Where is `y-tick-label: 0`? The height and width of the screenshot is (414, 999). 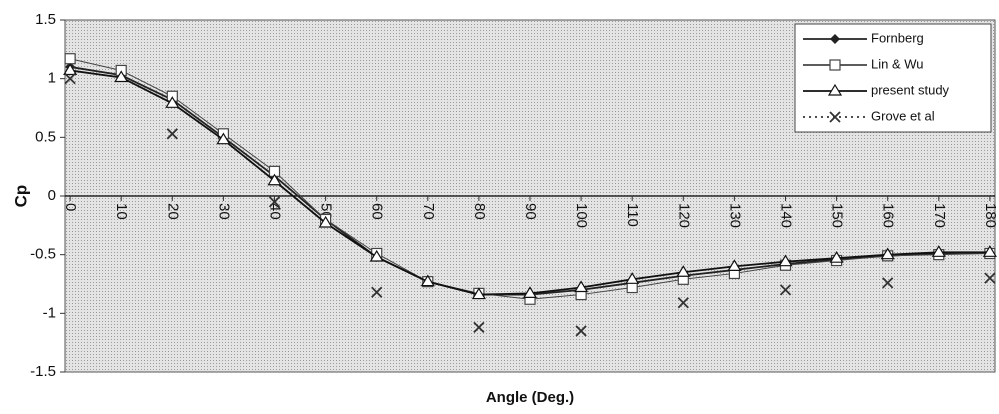 y-tick-label: 0 is located at coordinates (52, 195).